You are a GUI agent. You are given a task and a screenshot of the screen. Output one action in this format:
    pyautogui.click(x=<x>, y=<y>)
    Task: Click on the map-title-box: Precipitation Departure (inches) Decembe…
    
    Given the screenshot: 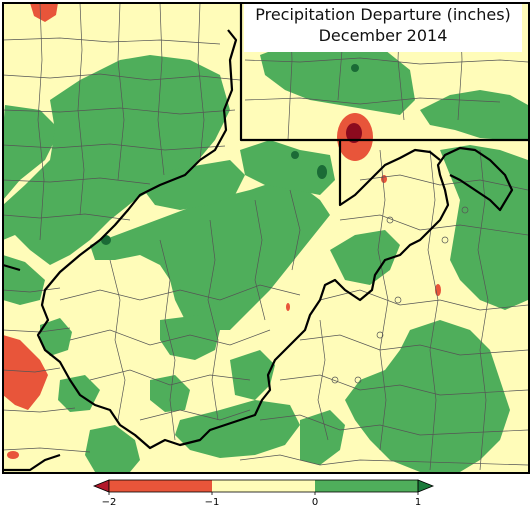 What is the action you would take?
    pyautogui.click(x=383, y=28)
    